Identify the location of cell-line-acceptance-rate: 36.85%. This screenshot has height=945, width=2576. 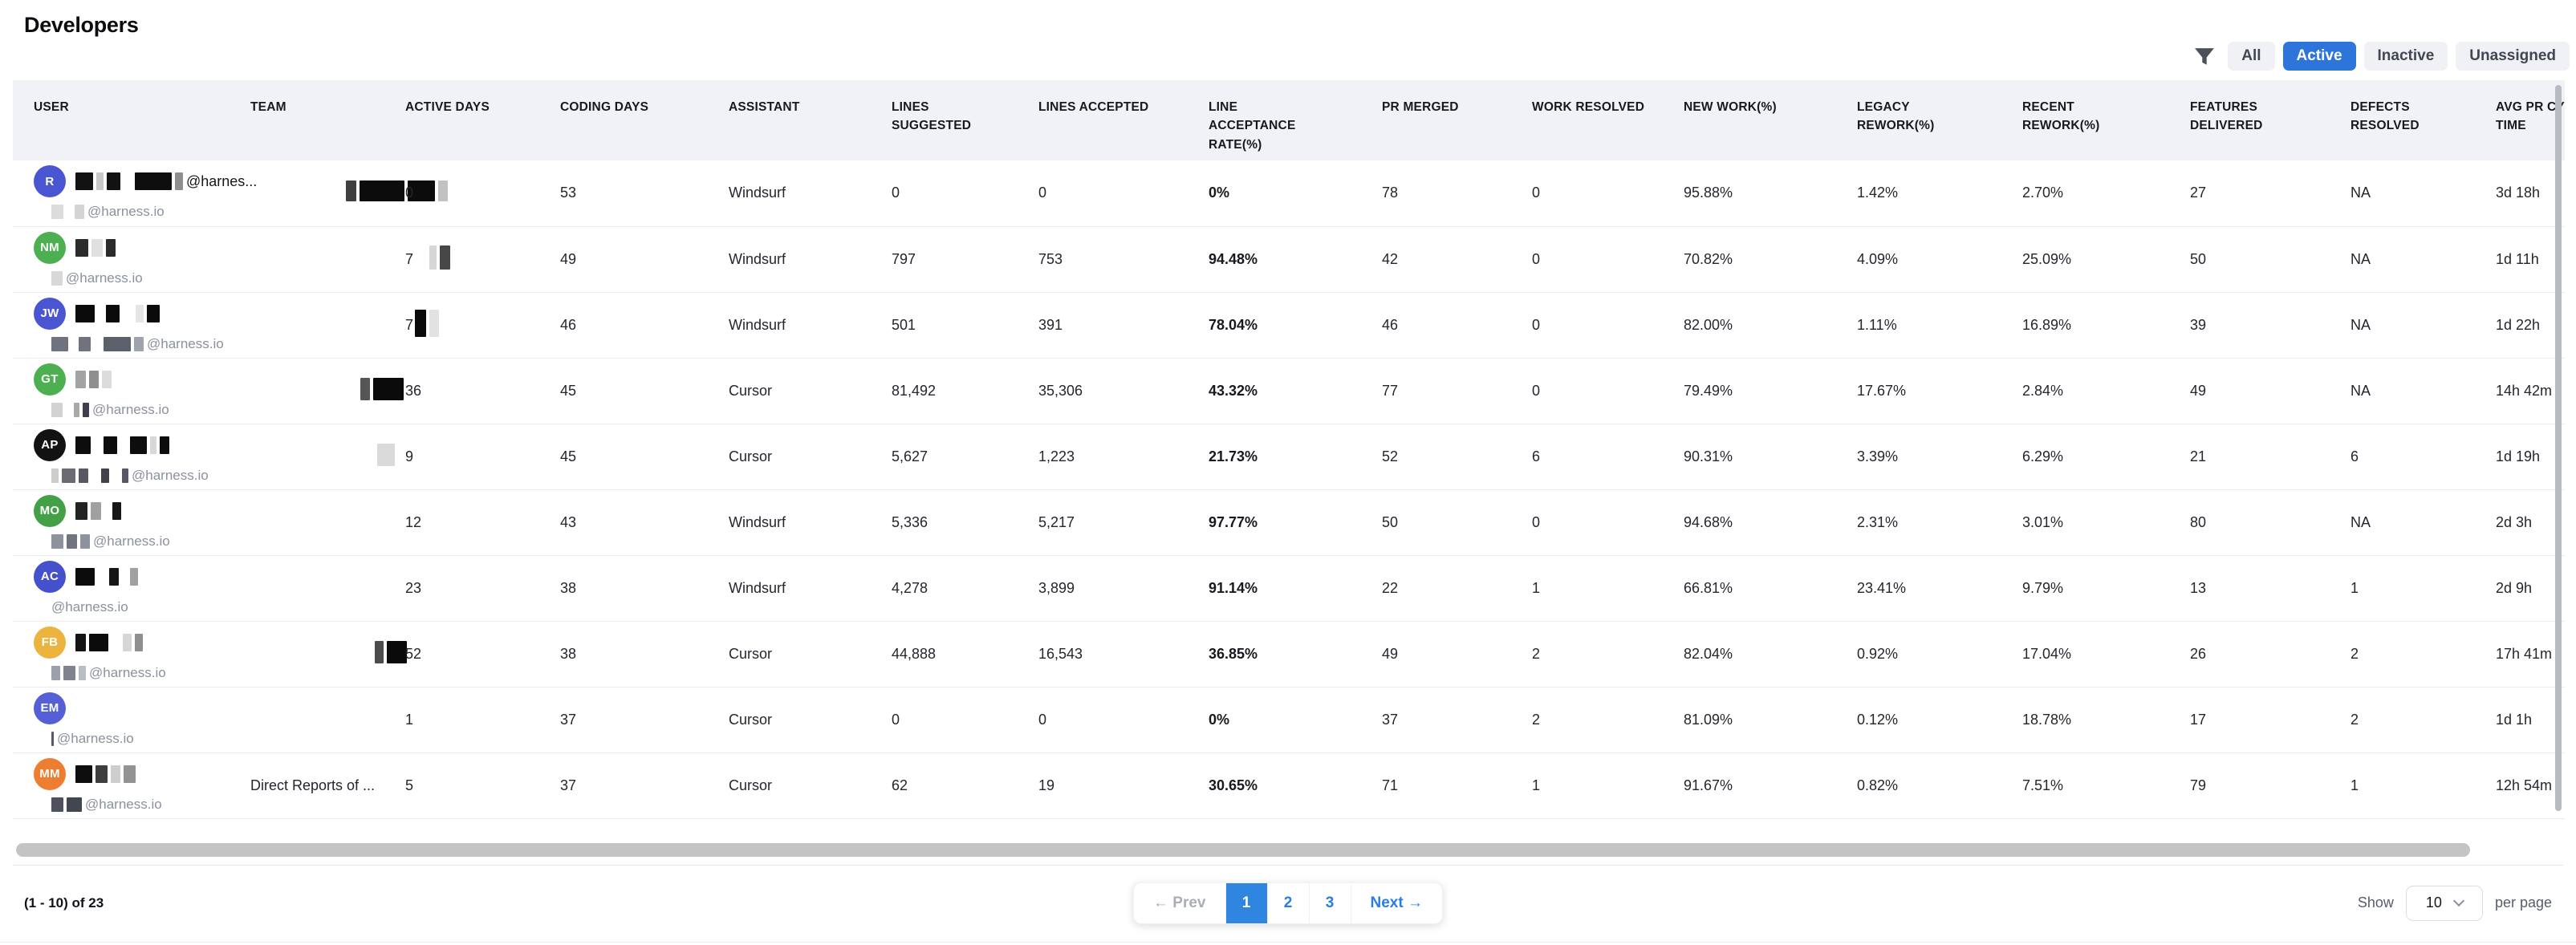
(1272, 653).